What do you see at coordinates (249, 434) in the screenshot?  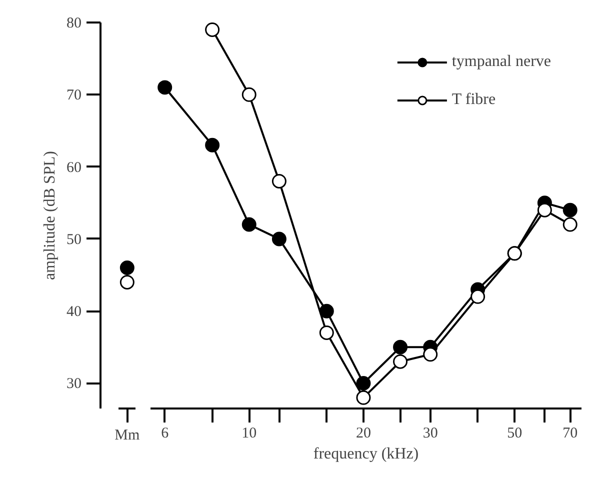 I see `x-tick-label: 10` at bounding box center [249, 434].